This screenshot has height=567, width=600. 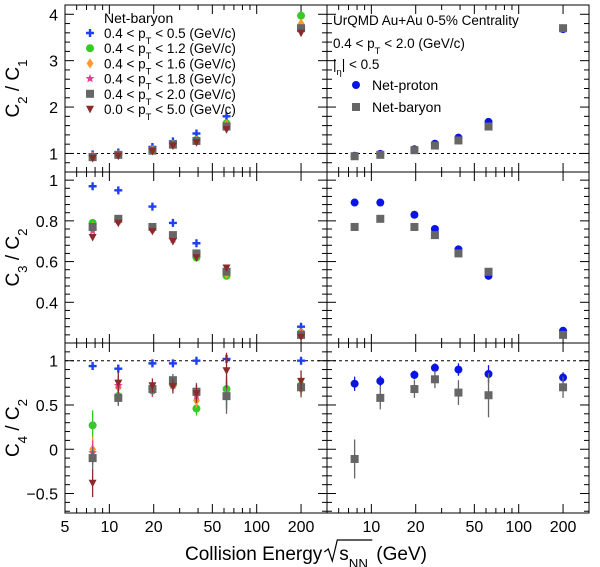 I want to click on text-part: 0.8, so click(x=47, y=222).